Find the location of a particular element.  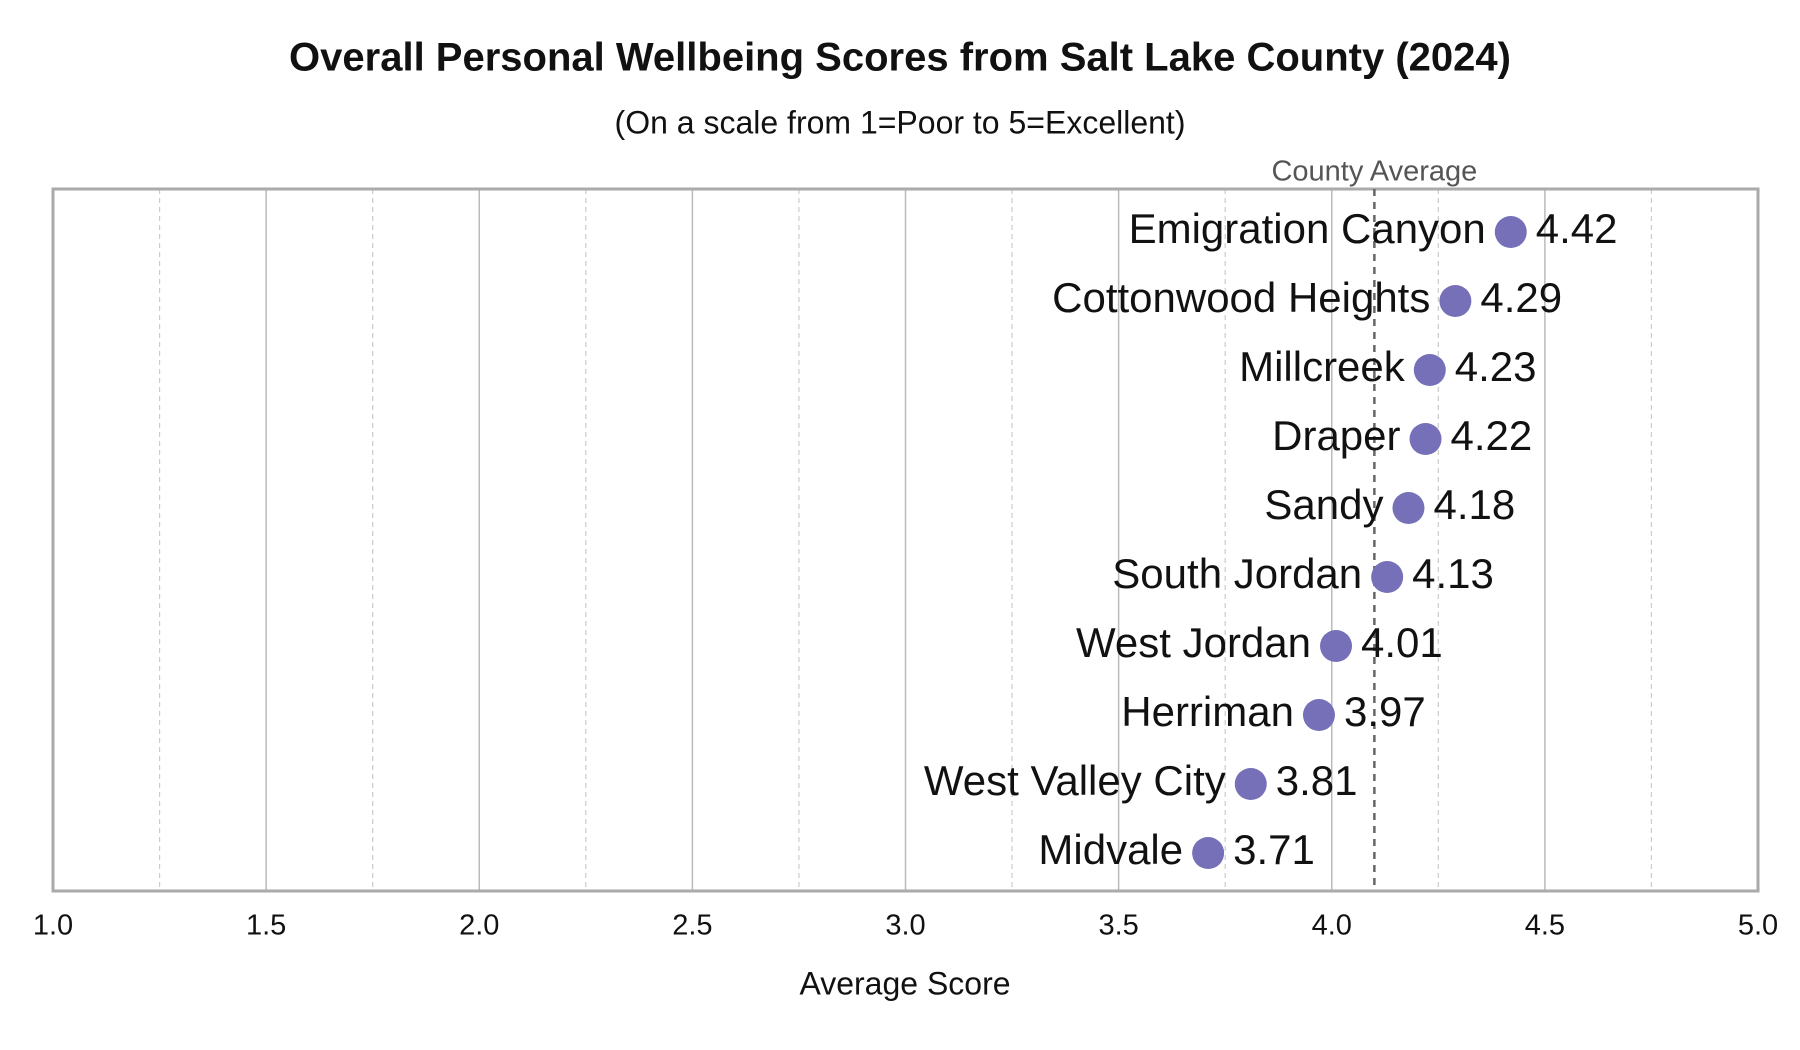

category-label: South Jordan is located at coordinates (1237, 573).